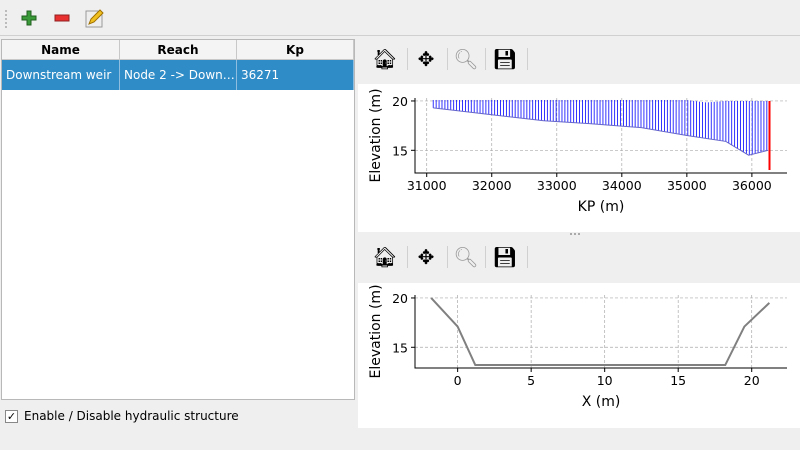 Image resolution: width=800 pixels, height=450 pixels. What do you see at coordinates (295, 75) in the screenshot?
I see `cell-kp: 36271` at bounding box center [295, 75].